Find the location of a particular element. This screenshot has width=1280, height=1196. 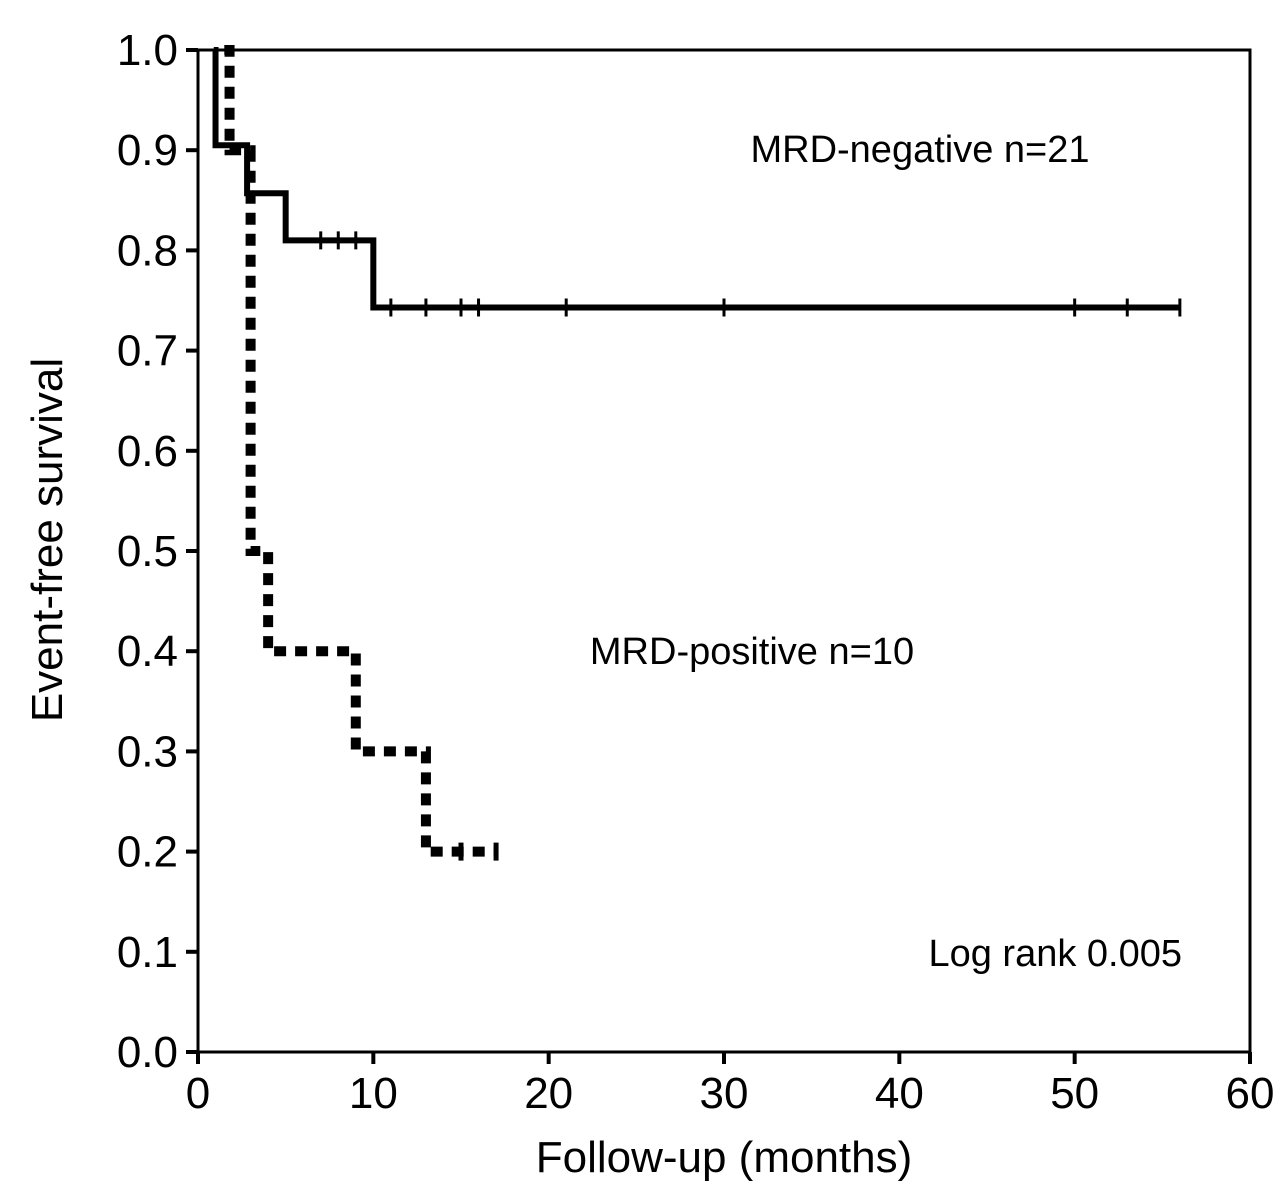

y-tick-label: 0.7 is located at coordinates (147, 351).